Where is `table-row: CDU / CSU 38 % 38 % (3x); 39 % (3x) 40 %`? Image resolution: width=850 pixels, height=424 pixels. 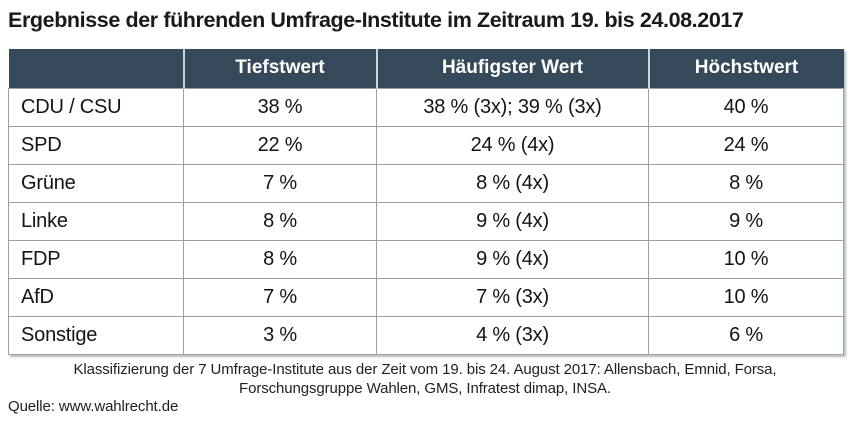
table-row: CDU / CSU 38 % 38 % (3x); 39 % (3x) 40 % is located at coordinates (426, 107).